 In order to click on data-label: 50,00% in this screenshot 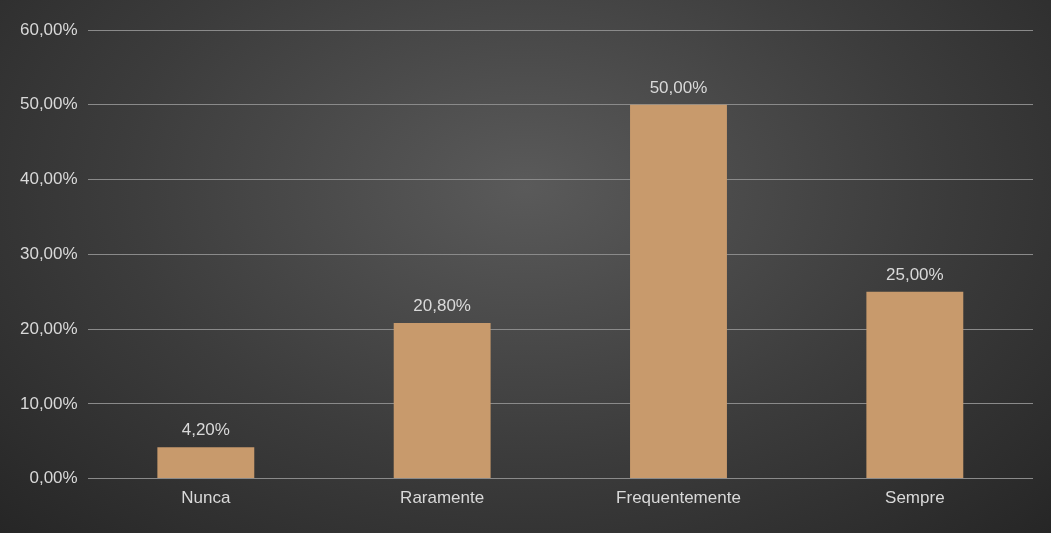, I will do `click(678, 87)`.